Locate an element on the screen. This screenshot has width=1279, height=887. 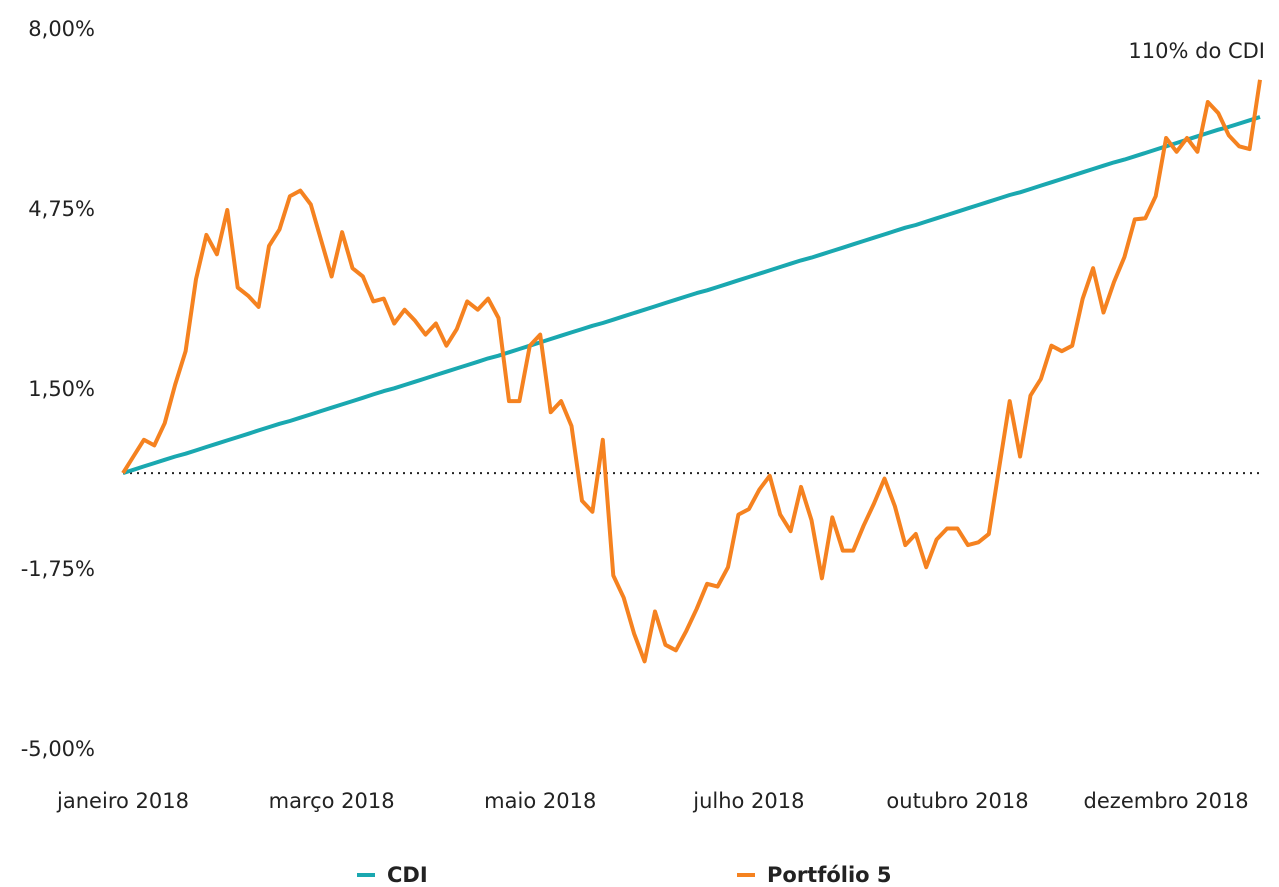
y-tick-label: -1,75% is located at coordinates (58, 569).